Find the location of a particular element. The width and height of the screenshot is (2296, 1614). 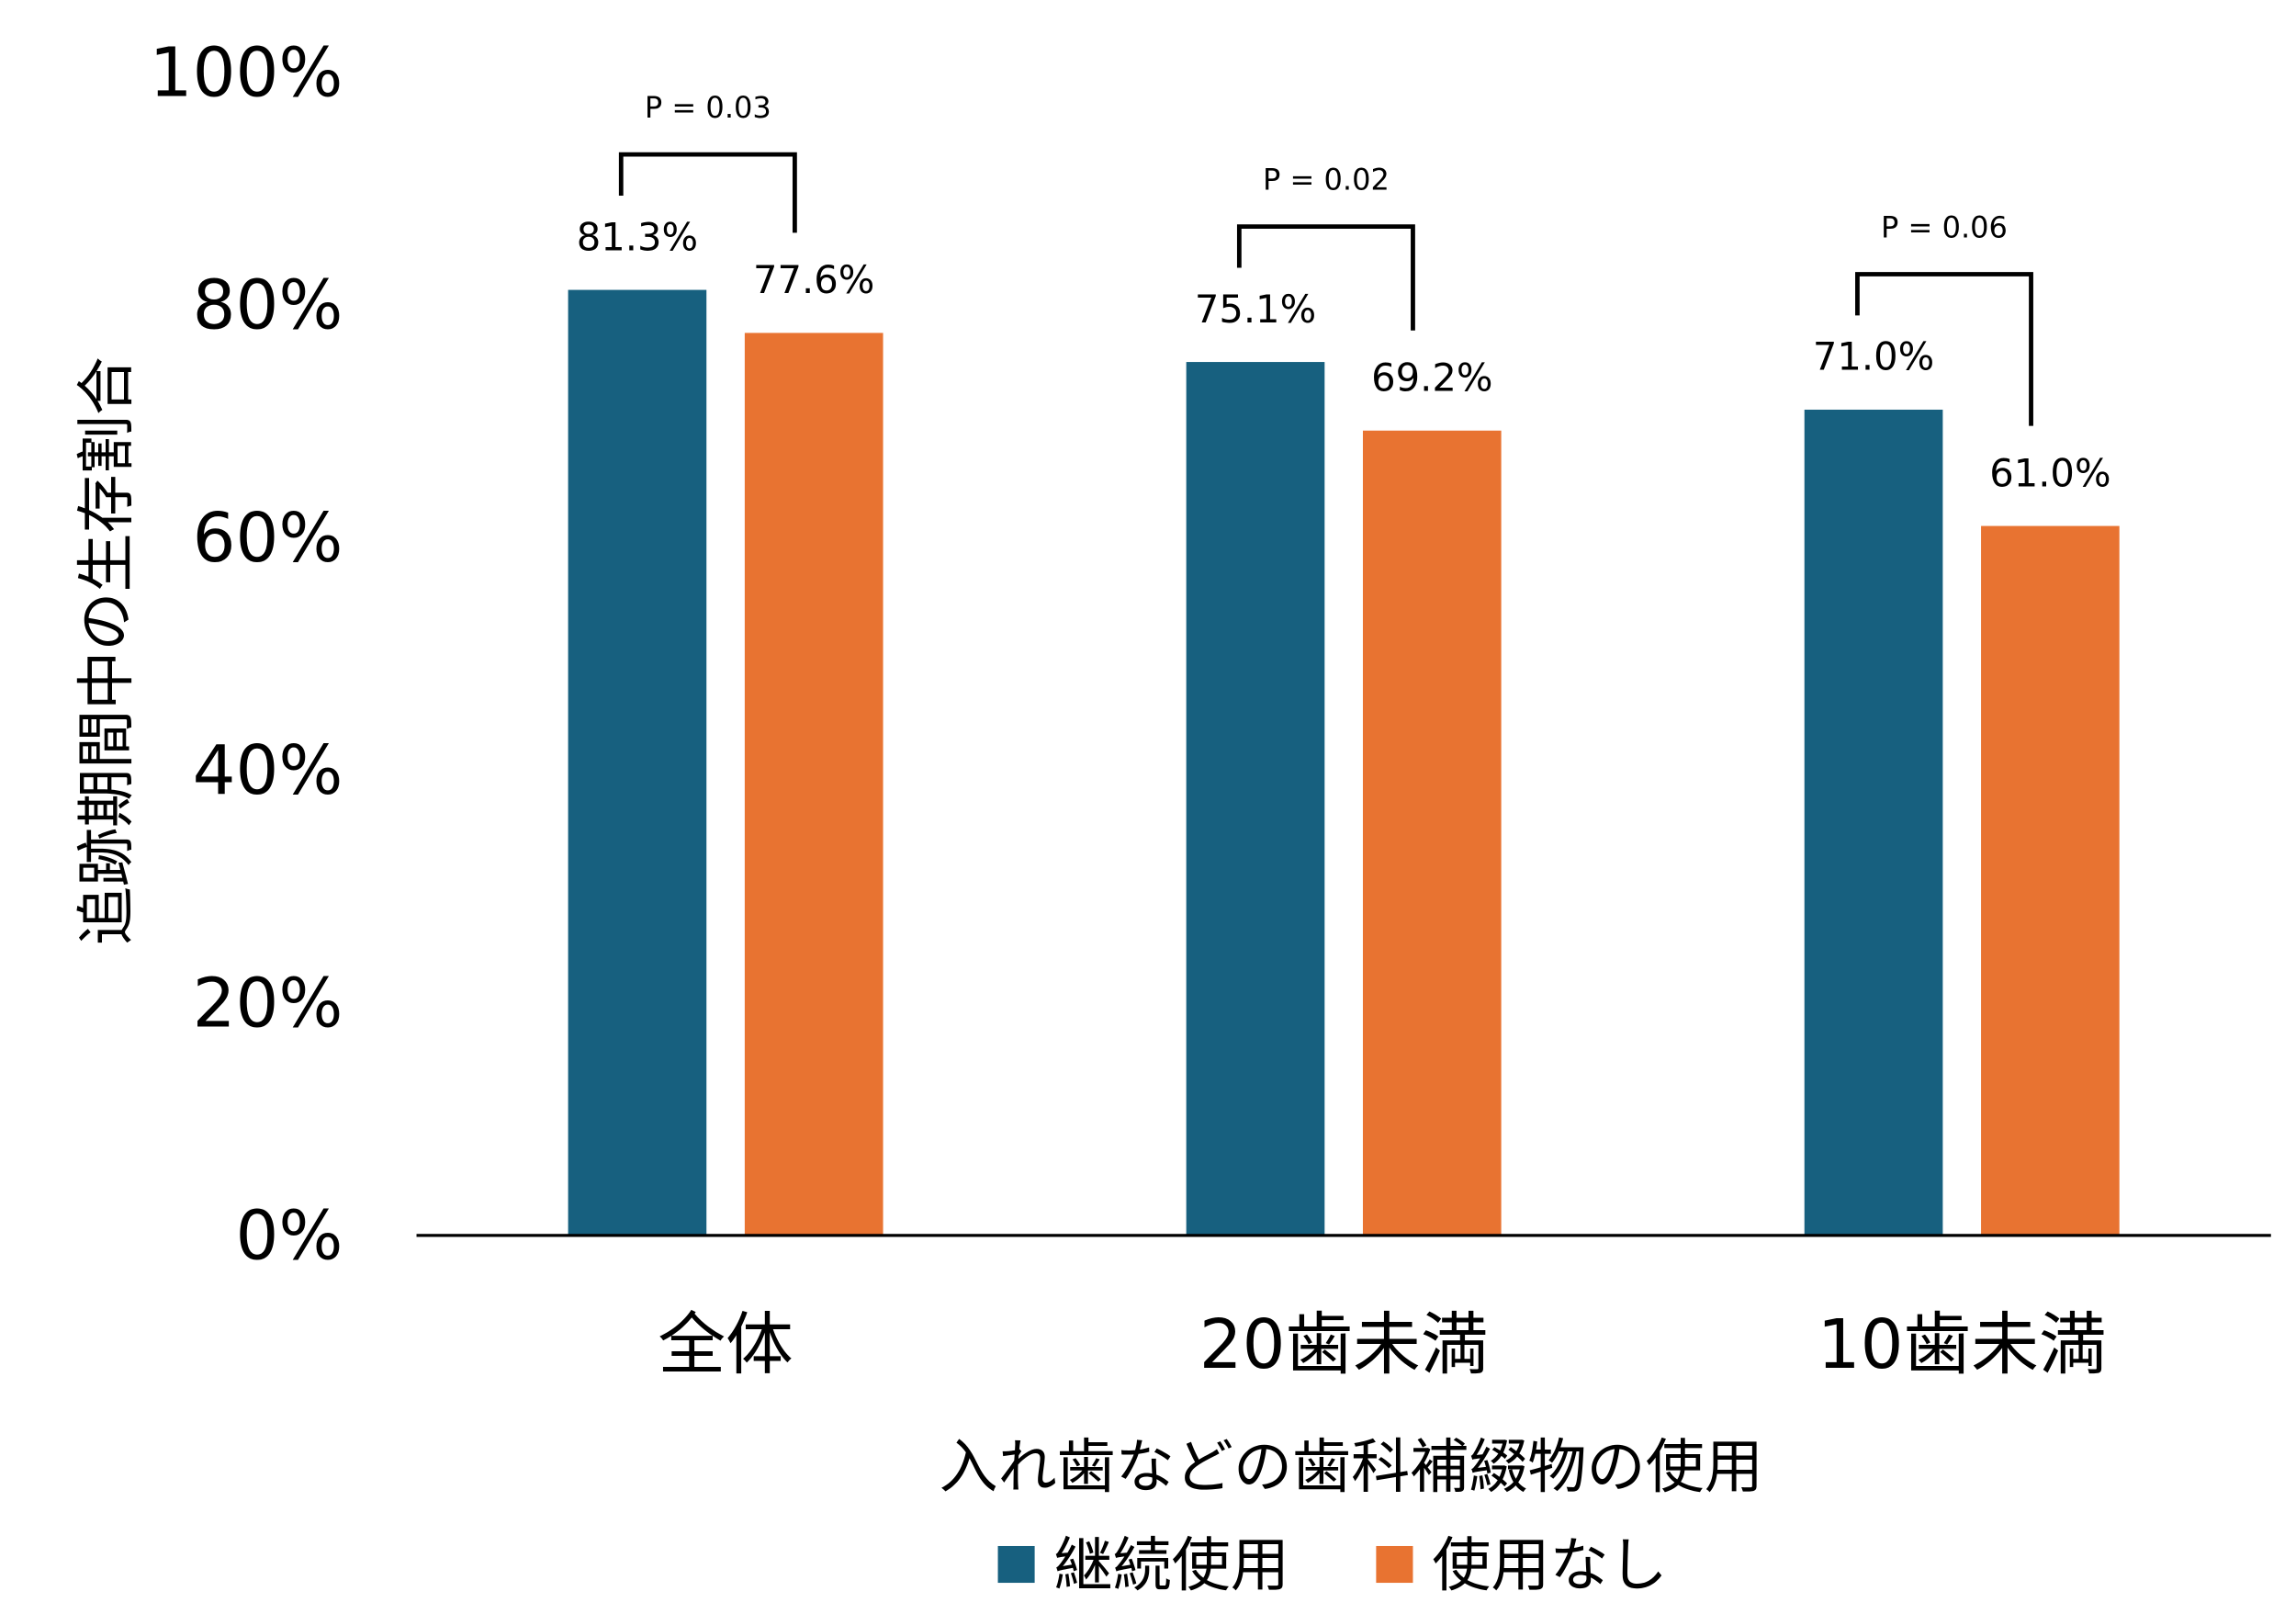

data-label: 71.0% is located at coordinates (1874, 356).